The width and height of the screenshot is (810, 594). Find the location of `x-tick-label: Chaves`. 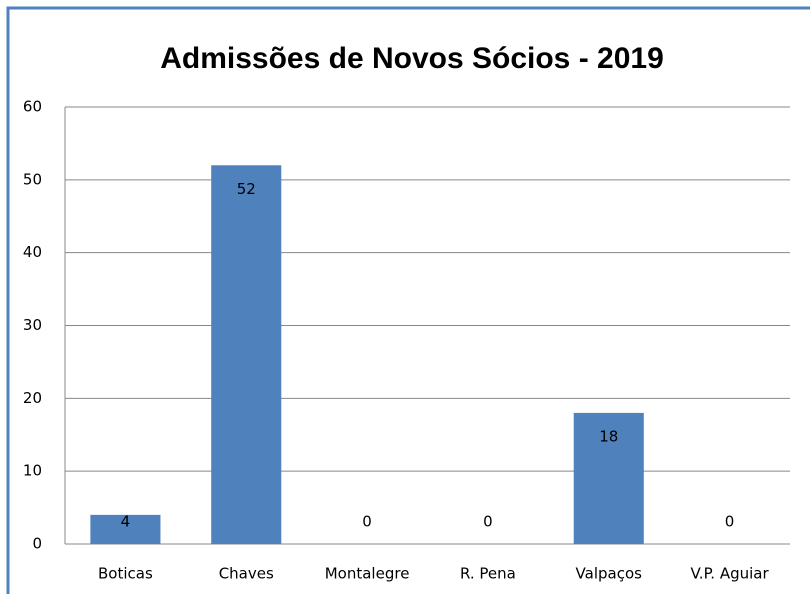

x-tick-label: Chaves is located at coordinates (246, 574).